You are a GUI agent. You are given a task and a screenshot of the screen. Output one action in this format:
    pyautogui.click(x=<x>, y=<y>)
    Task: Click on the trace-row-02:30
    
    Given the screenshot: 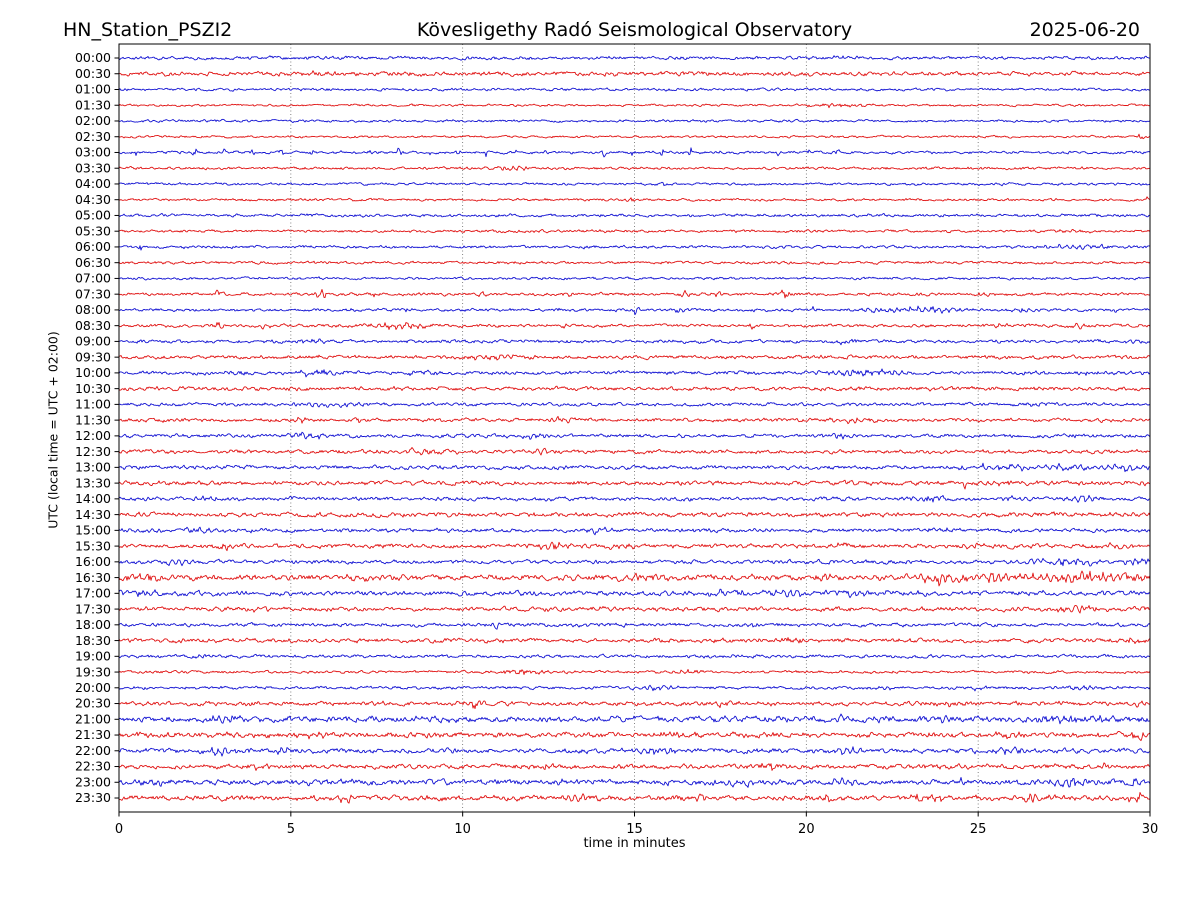 What is the action you would take?
    pyautogui.click(x=634, y=136)
    